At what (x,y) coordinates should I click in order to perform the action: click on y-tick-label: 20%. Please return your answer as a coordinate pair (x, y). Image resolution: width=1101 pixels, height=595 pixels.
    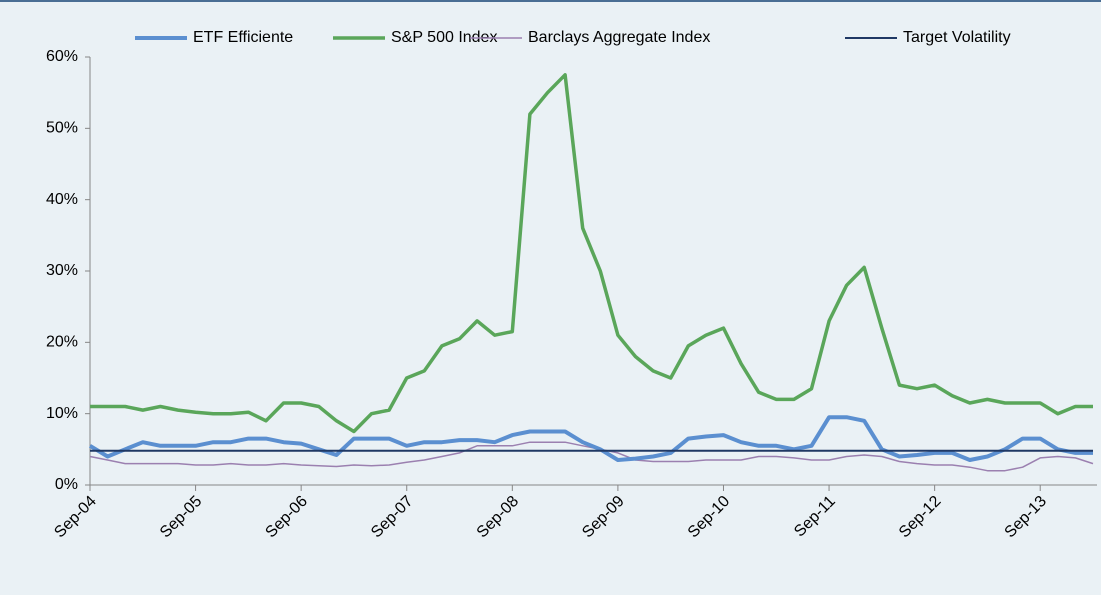
    Looking at the image, I should click on (62, 342).